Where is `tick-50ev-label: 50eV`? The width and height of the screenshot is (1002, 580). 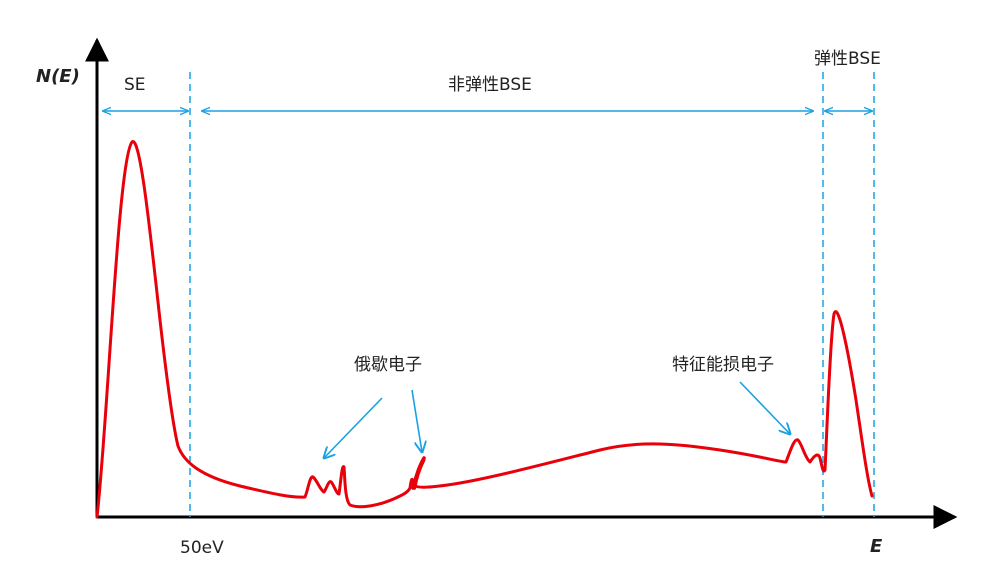
tick-50ev-label: 50eV is located at coordinates (202, 548).